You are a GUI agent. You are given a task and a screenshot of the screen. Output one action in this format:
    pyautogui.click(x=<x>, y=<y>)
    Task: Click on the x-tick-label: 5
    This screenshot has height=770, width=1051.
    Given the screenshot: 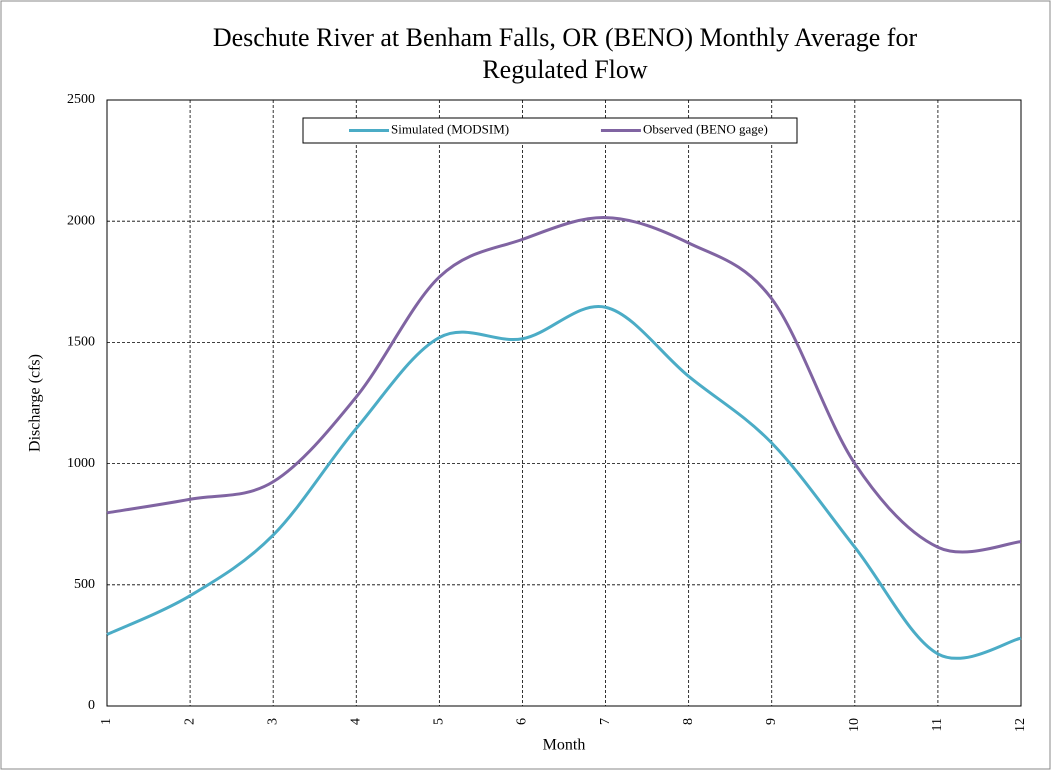 What is the action you would take?
    pyautogui.click(x=439, y=721)
    